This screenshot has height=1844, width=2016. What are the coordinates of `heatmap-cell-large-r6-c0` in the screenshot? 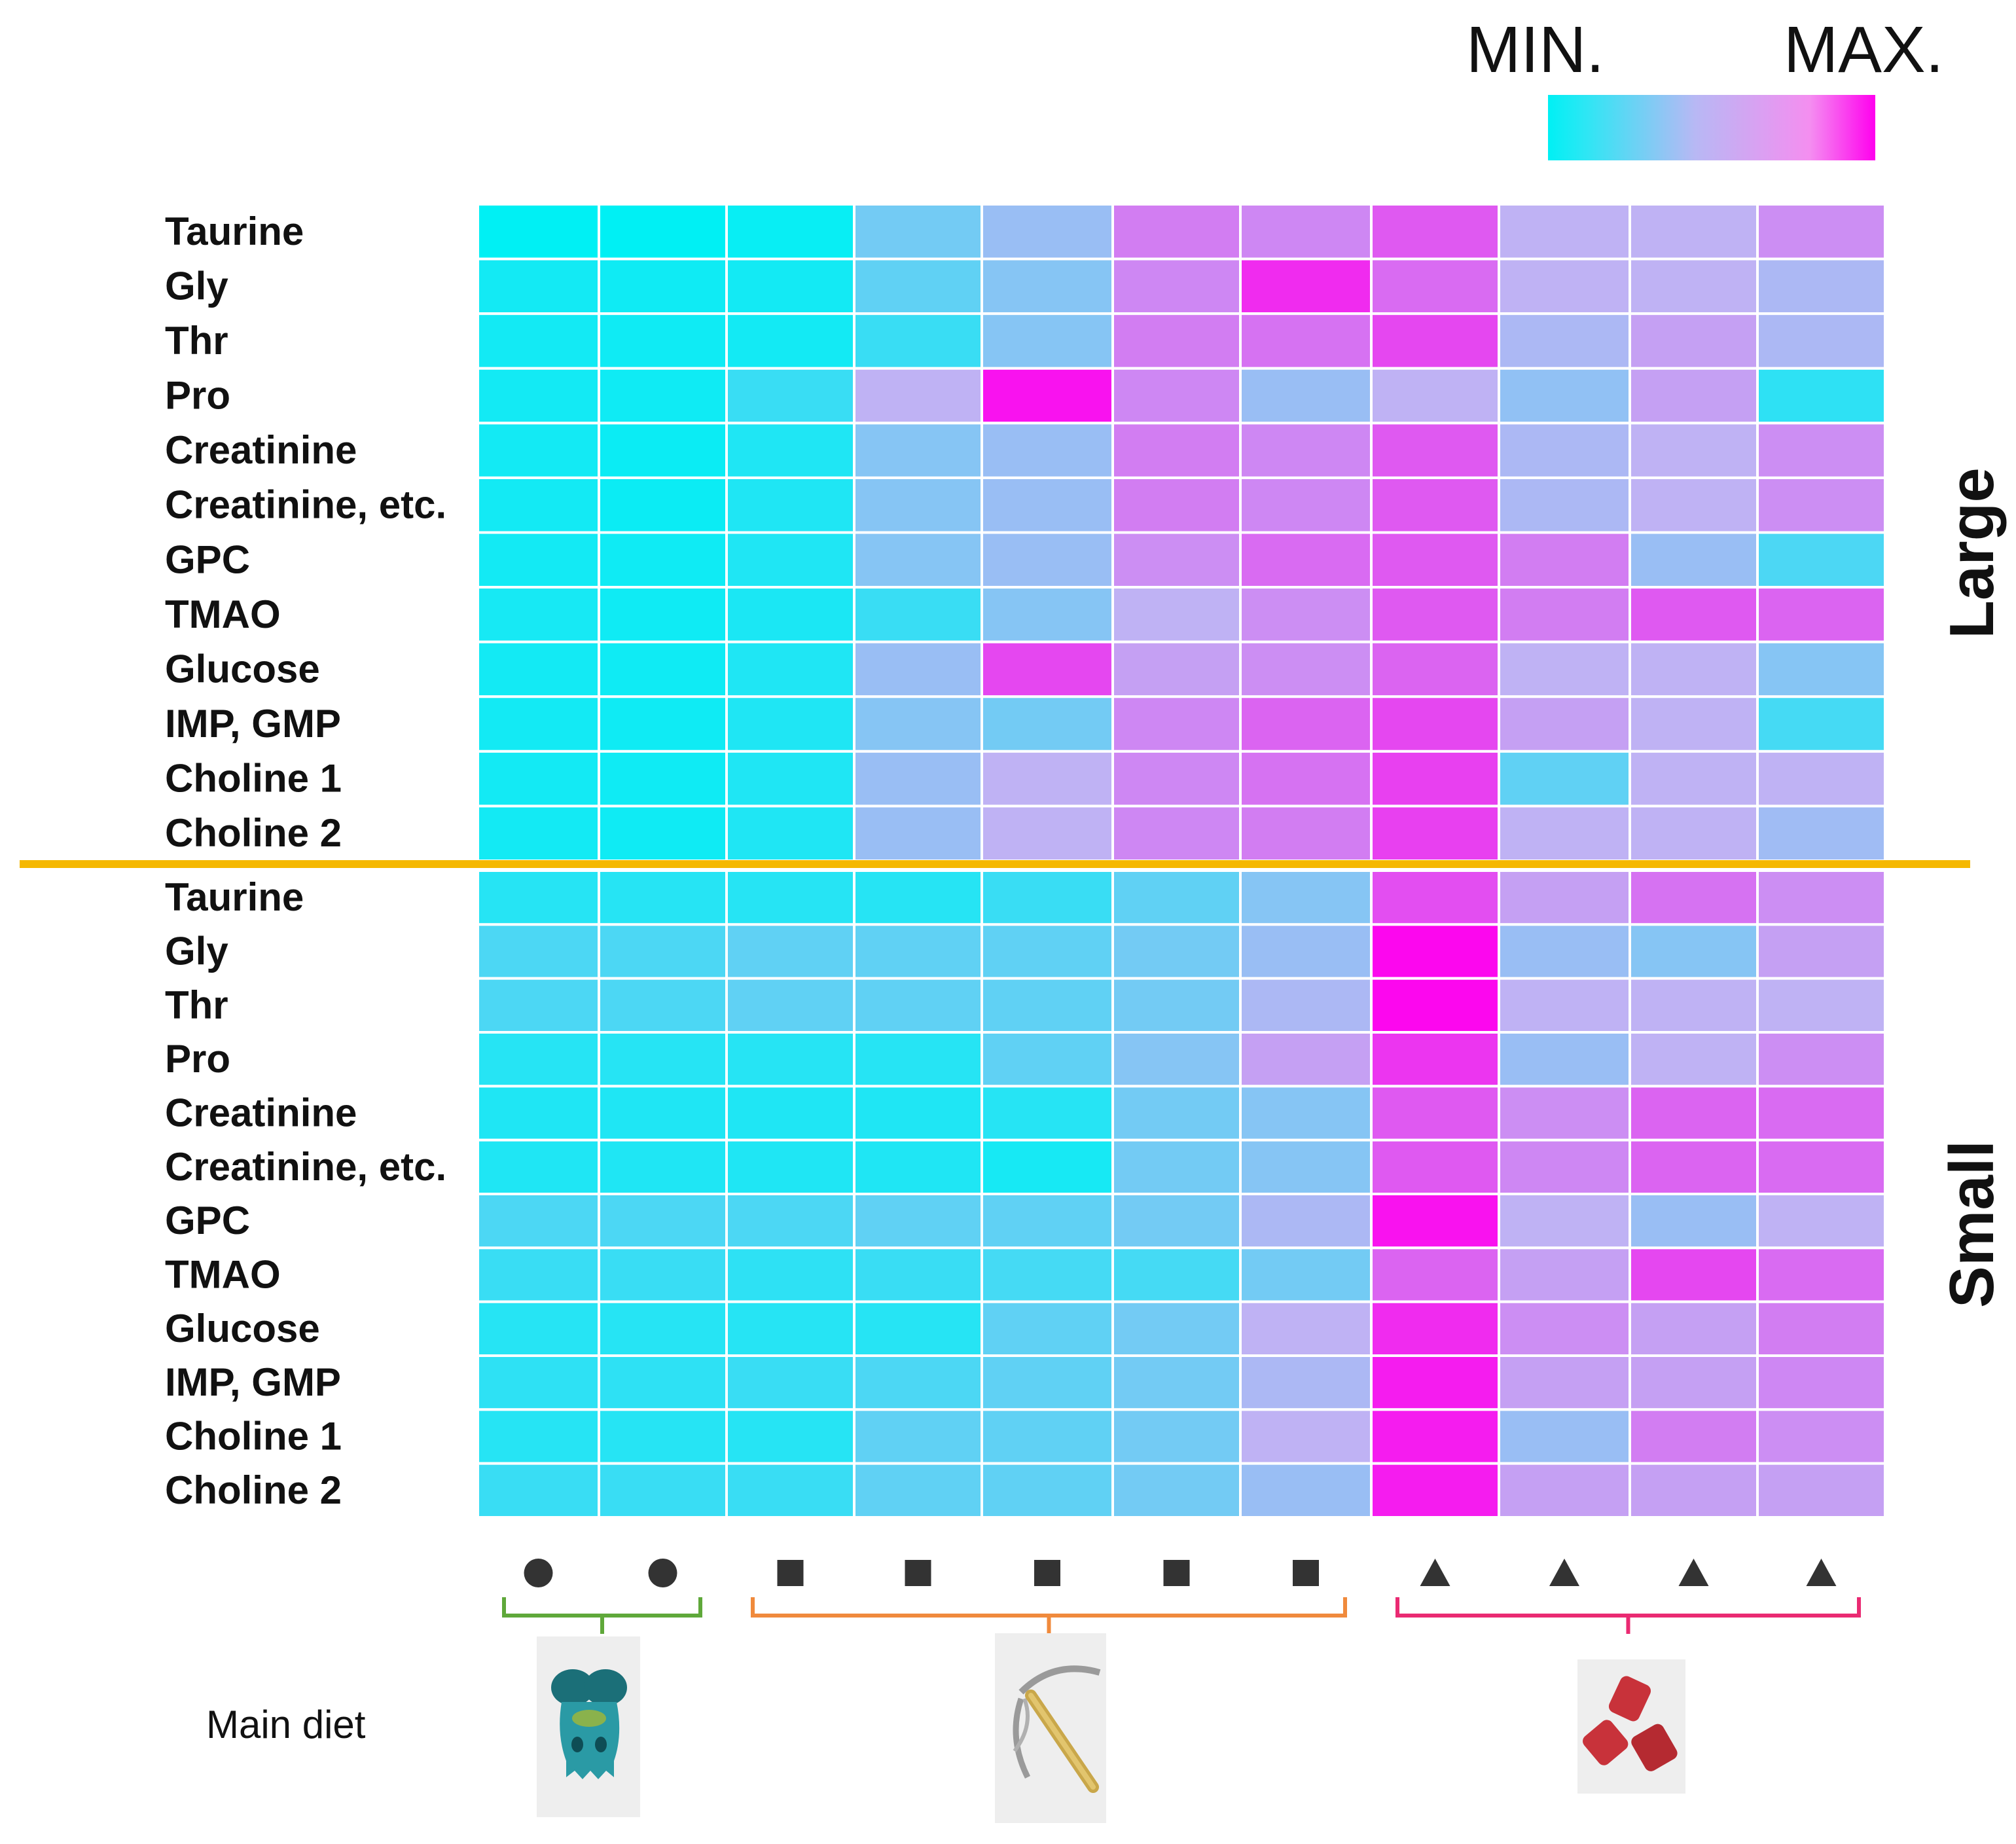 It's located at (538, 560).